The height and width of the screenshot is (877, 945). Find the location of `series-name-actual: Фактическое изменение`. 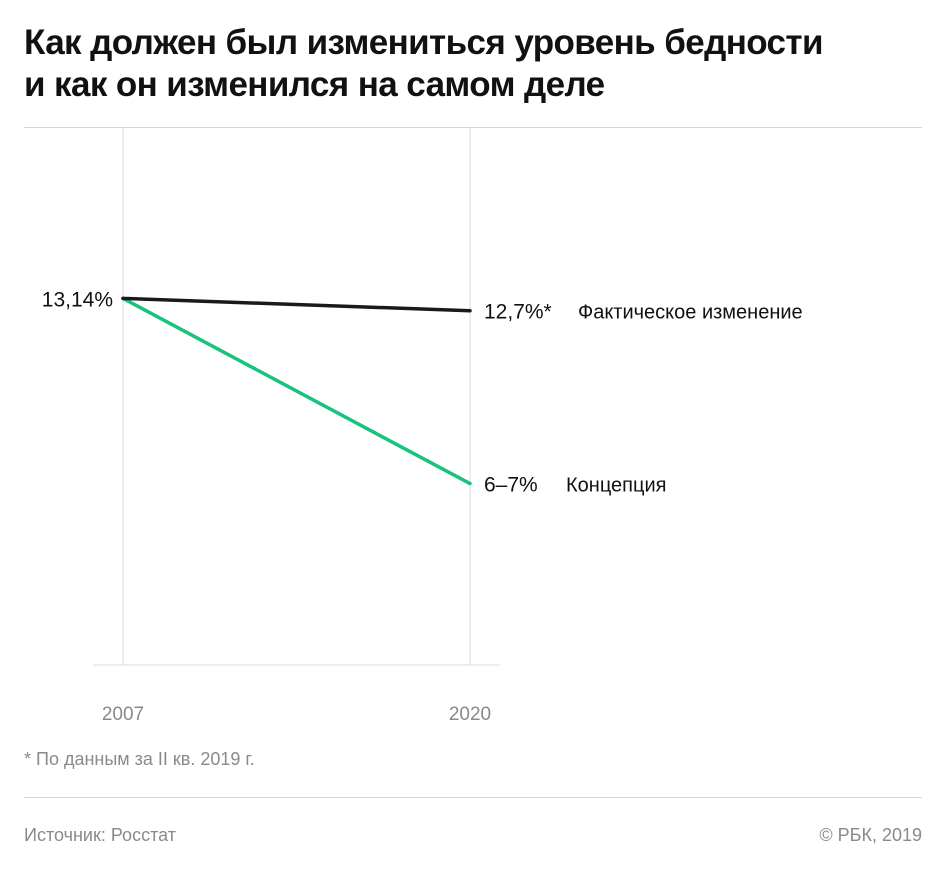

series-name-actual: Фактическое изменение is located at coordinates (690, 313).